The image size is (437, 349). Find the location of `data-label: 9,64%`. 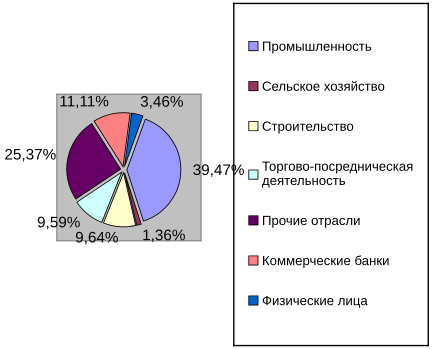

data-label: 9,64% is located at coordinates (97, 238).